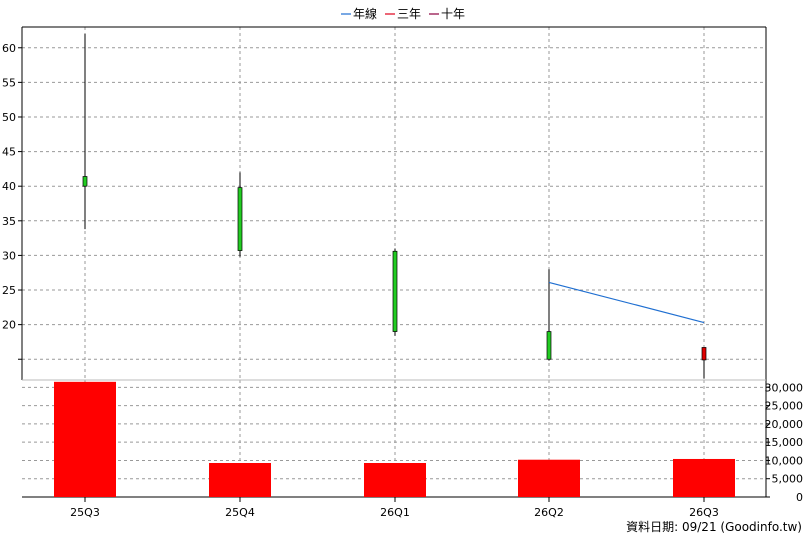 The image size is (808, 544). Describe the element at coordinates (784, 424) in the screenshot. I see `volume-tick-label-4: 20,000` at that location.